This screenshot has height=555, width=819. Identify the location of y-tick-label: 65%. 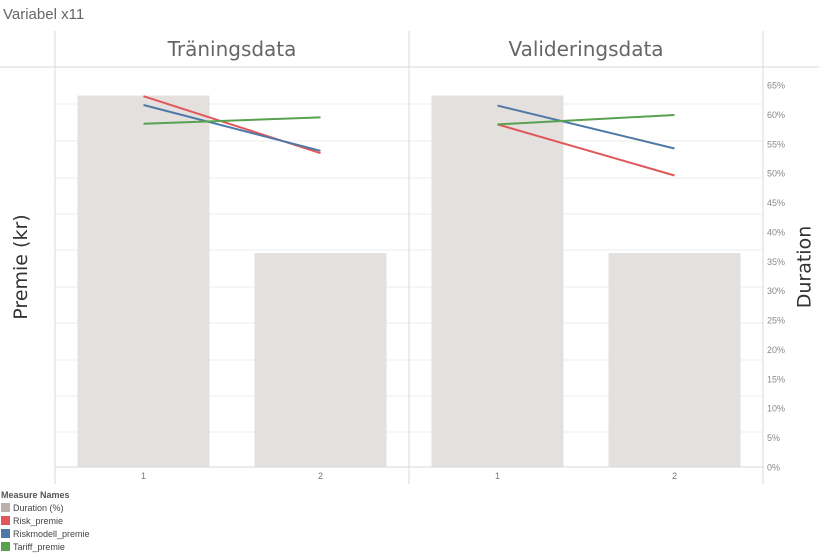
(776, 86).